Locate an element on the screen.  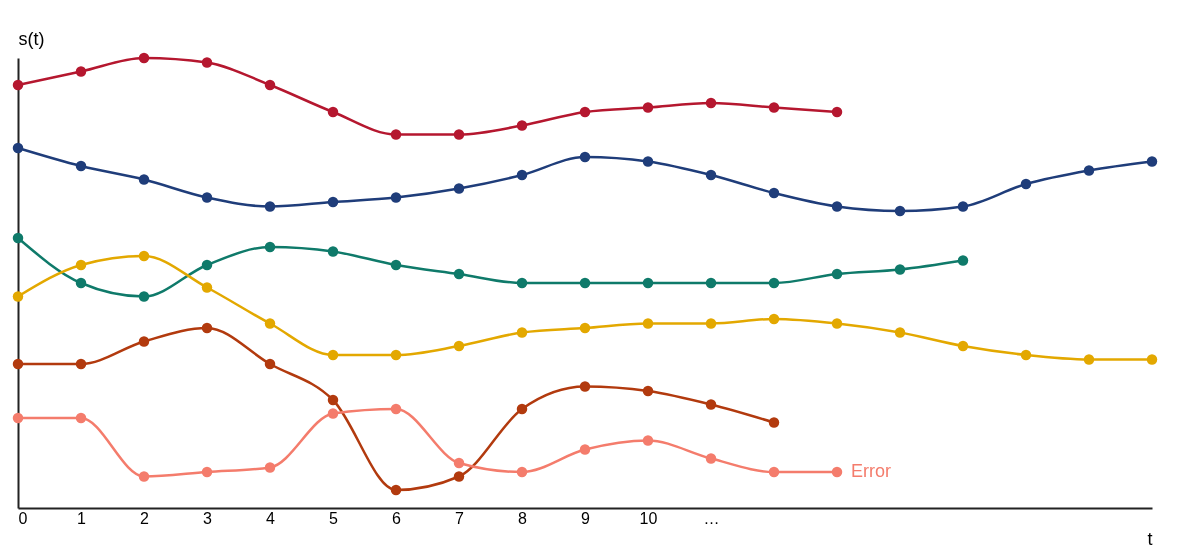
annotation: Error is located at coordinates (871, 471).